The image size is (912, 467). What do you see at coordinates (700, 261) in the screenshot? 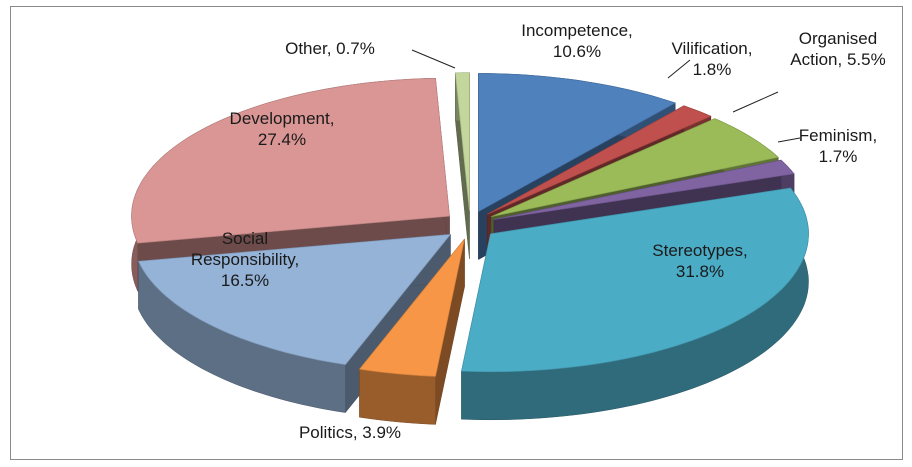
I see `data-label: Stereotypes, 31.8%` at bounding box center [700, 261].